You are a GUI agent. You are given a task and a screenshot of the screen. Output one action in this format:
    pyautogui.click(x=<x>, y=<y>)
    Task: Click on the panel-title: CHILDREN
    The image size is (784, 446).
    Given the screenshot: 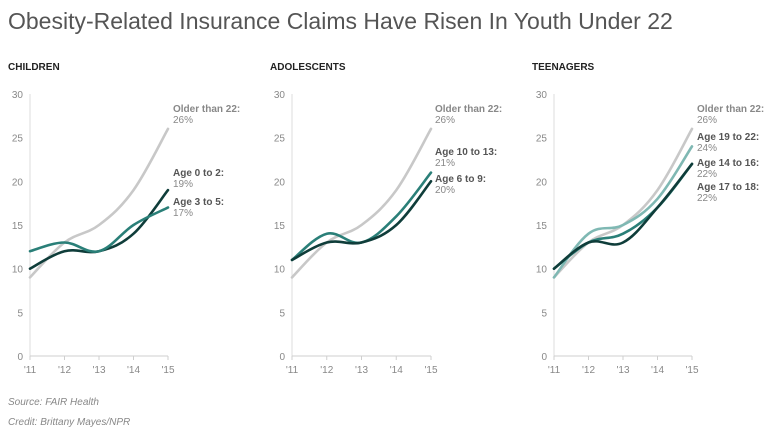 What is the action you would take?
    pyautogui.click(x=34, y=67)
    